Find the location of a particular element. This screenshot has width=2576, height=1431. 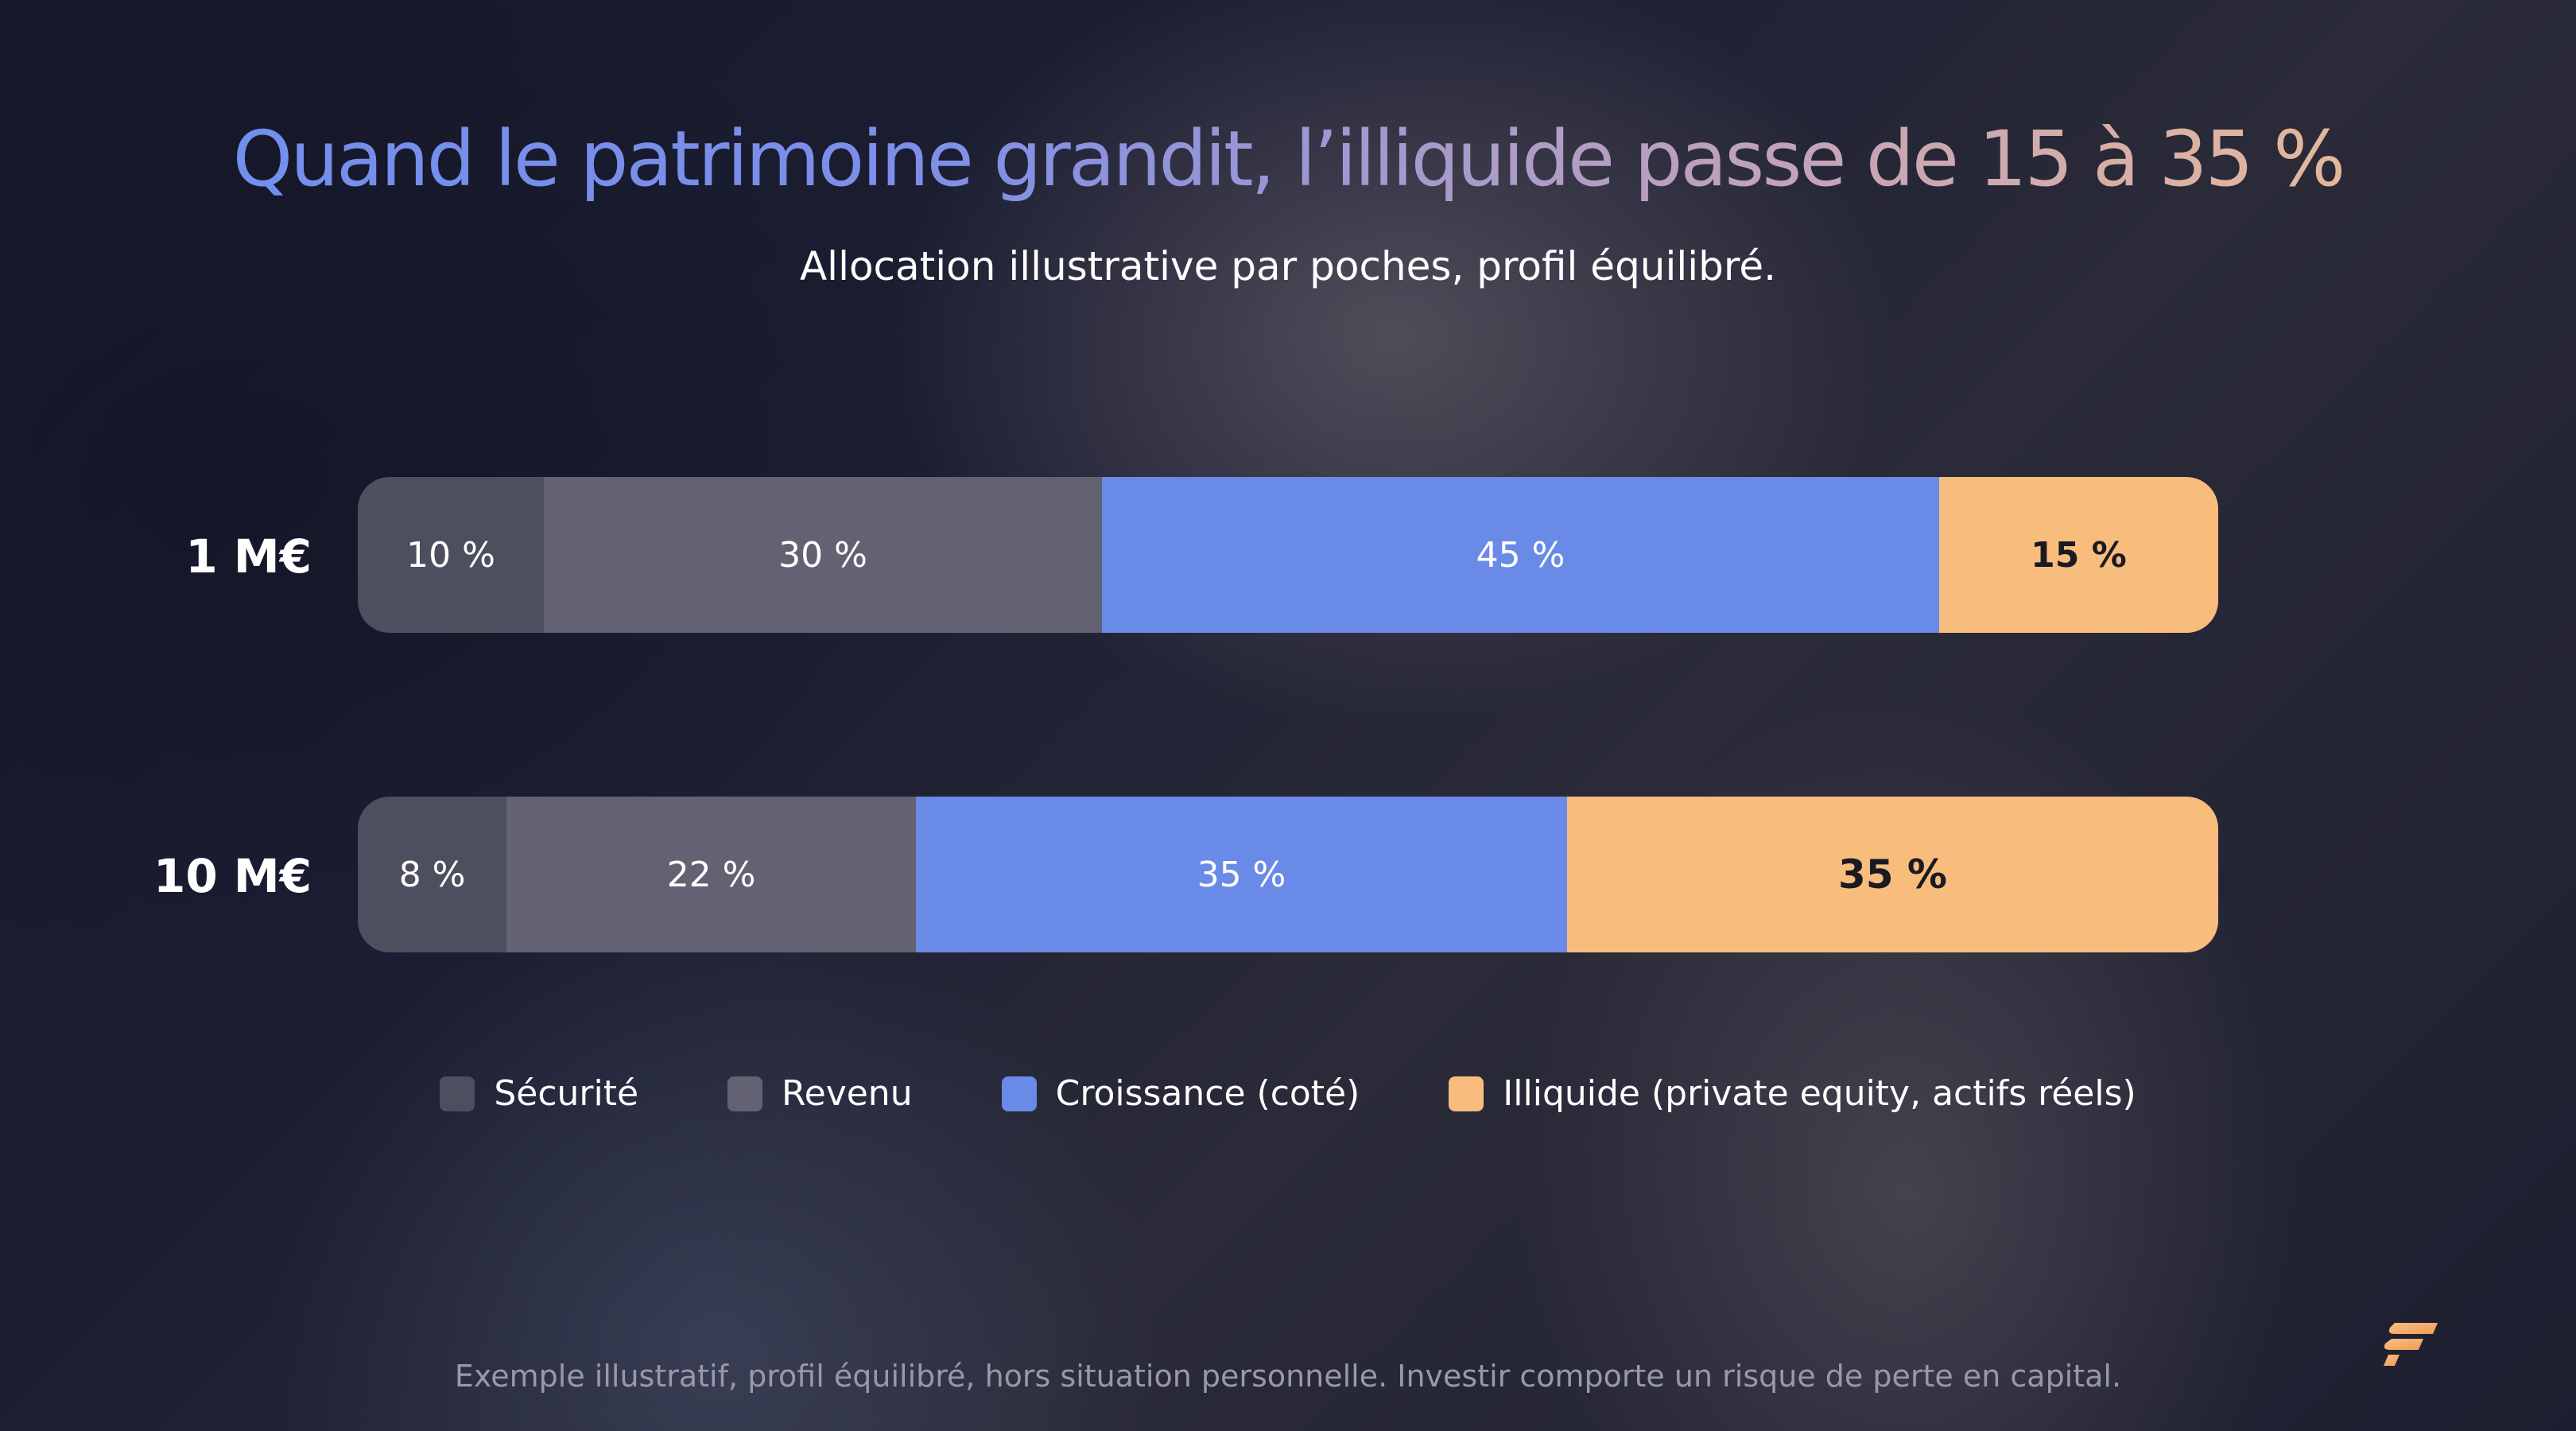

bar-segment-croissance-row-1: 35 % is located at coordinates (1241, 874).